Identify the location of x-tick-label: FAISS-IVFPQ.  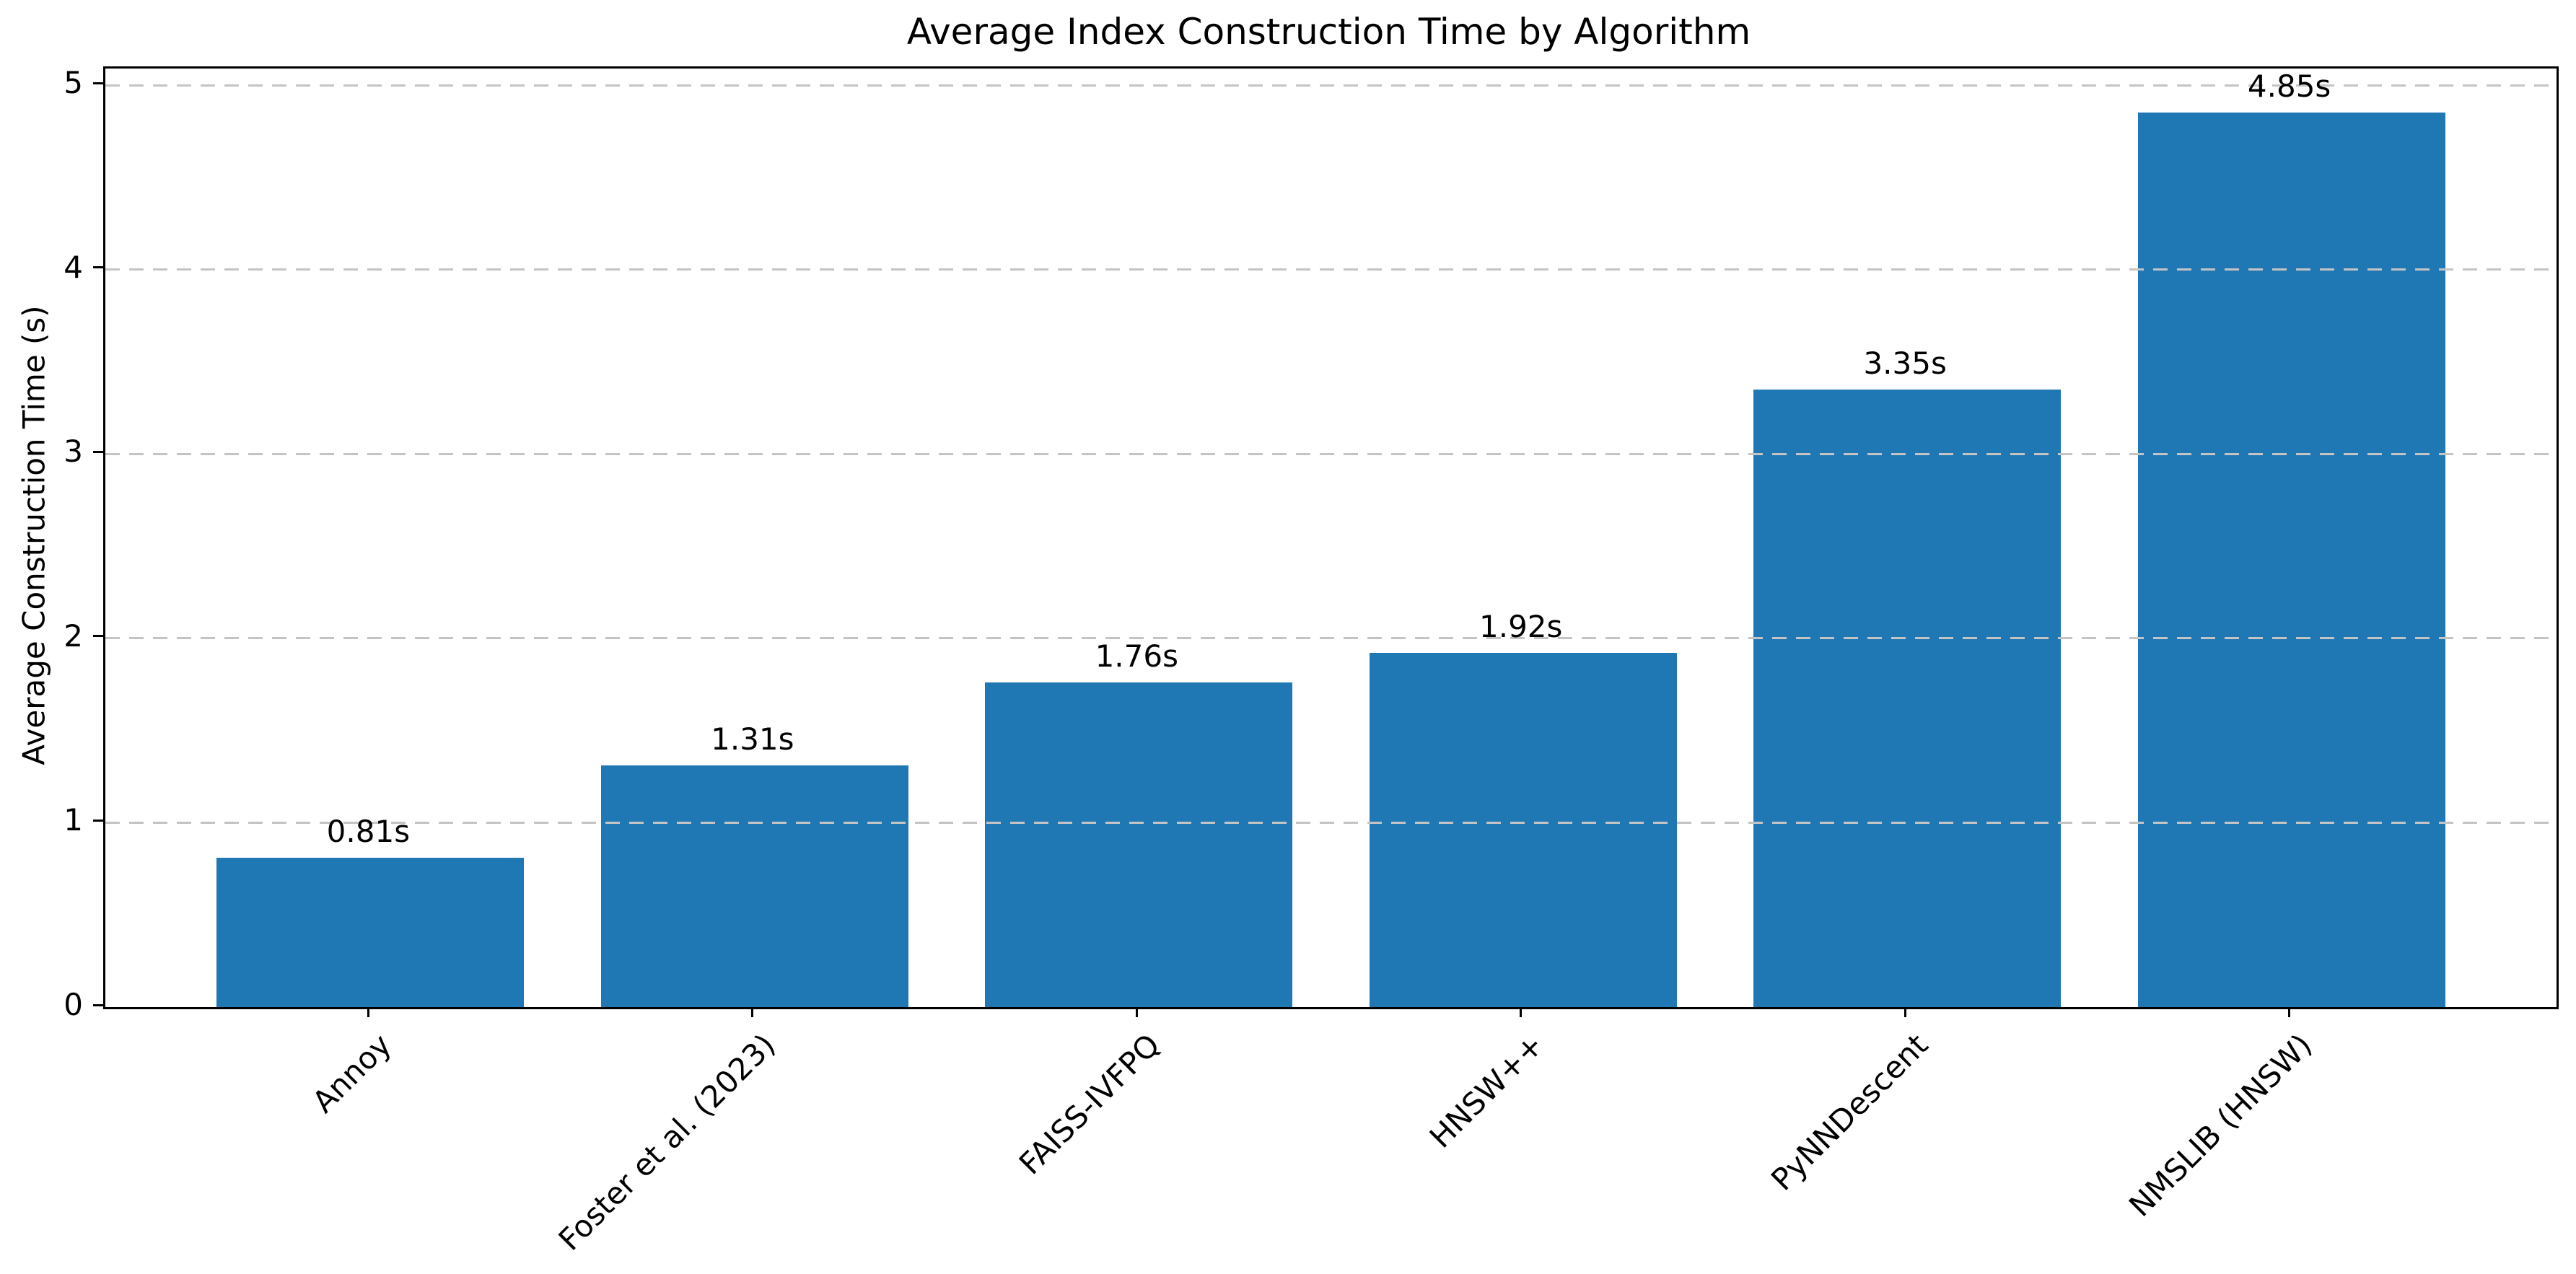
(1089, 1105).